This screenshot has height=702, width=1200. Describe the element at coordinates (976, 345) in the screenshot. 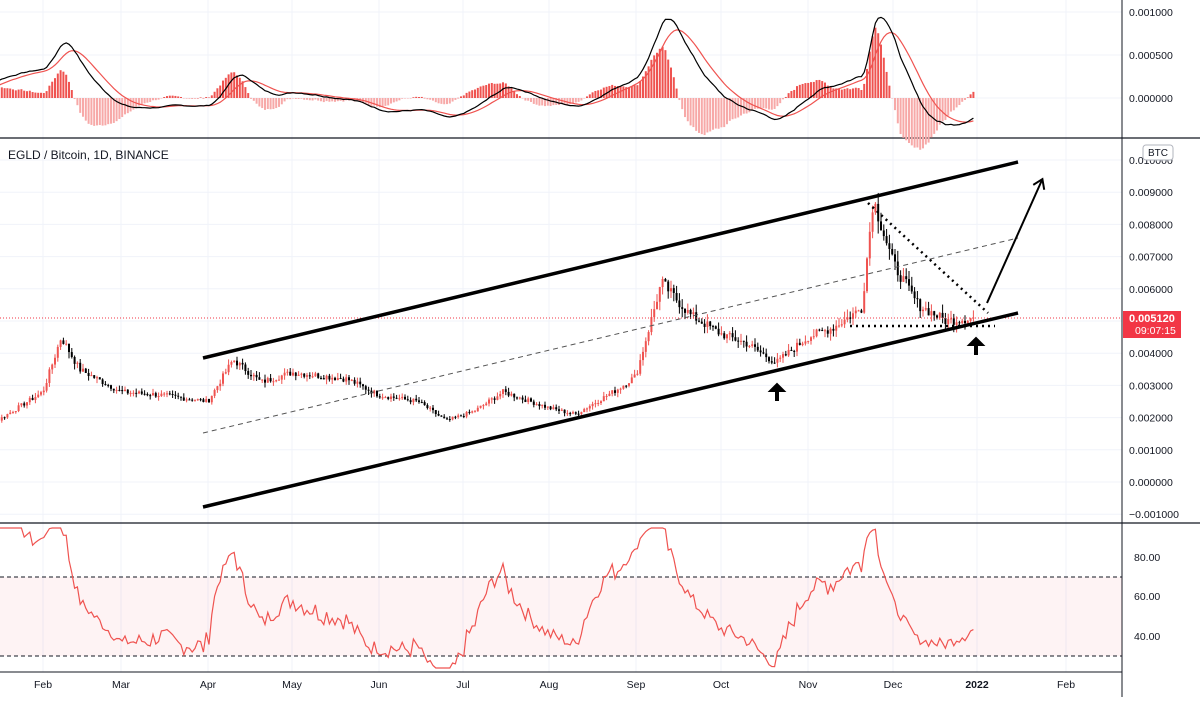

I see `up-arrow-icon` at that location.